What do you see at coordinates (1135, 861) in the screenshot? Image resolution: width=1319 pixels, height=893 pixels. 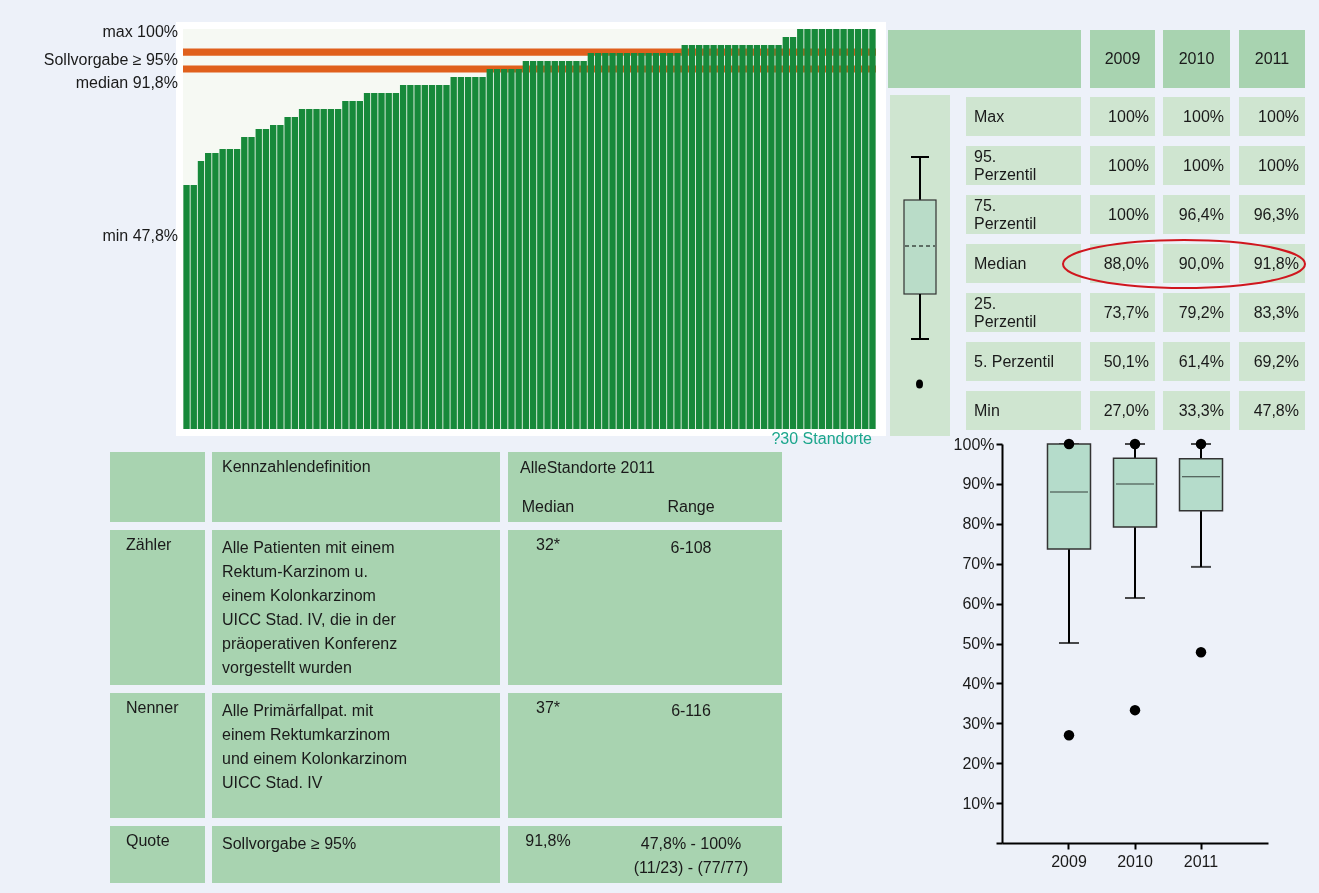 I see `x-tick-label: 2010` at bounding box center [1135, 861].